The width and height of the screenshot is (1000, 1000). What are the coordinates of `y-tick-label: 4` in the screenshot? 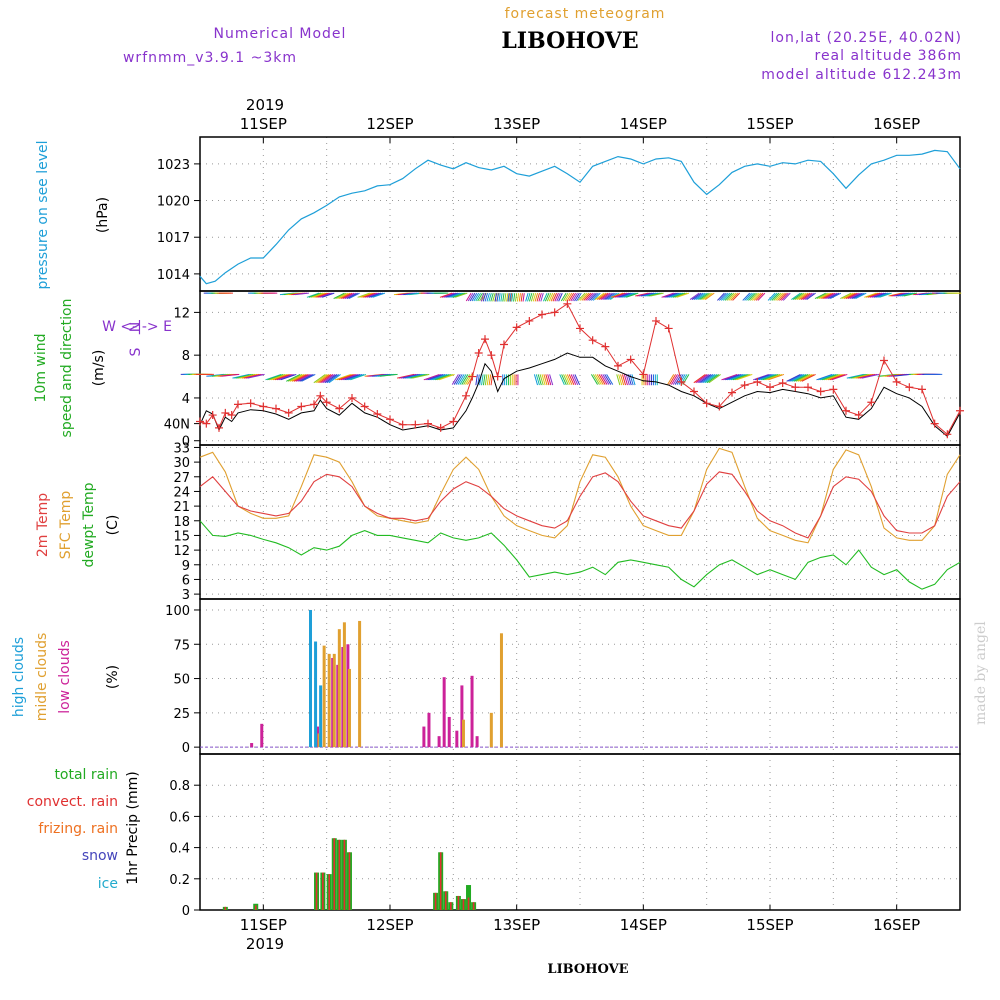 It's located at (186, 399).